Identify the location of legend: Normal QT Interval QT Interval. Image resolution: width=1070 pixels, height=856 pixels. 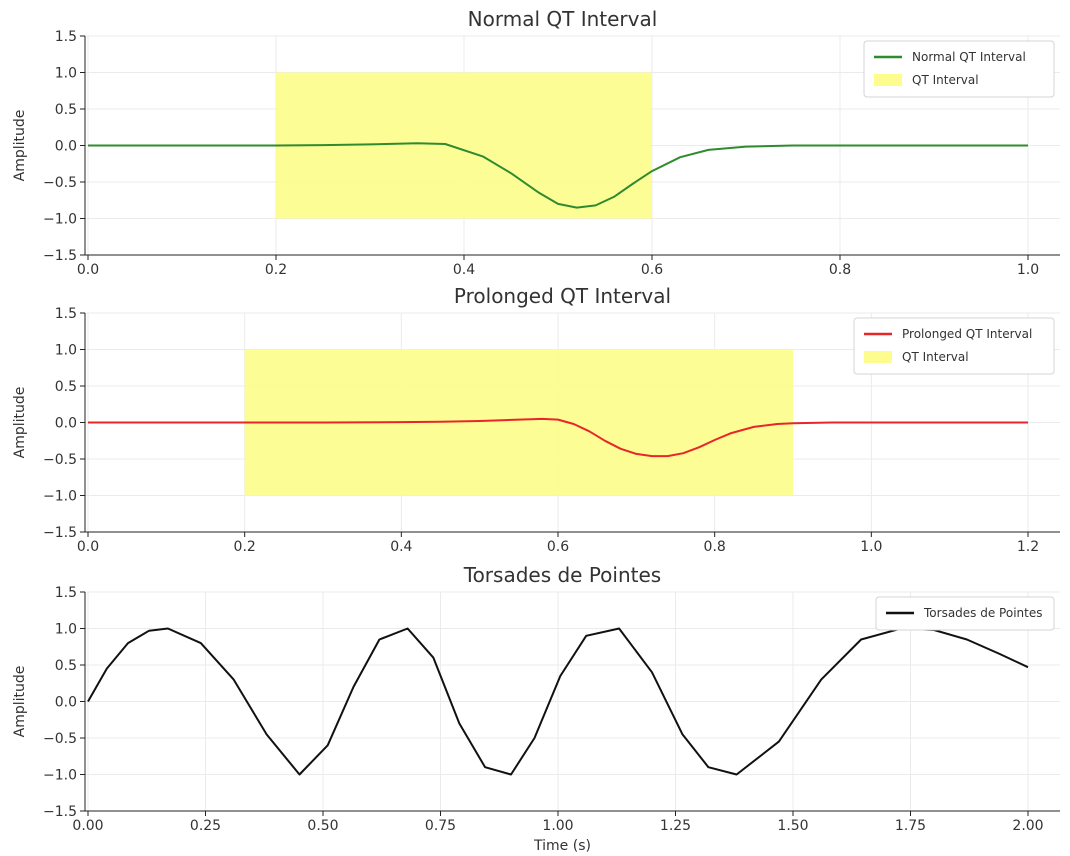
(959, 69).